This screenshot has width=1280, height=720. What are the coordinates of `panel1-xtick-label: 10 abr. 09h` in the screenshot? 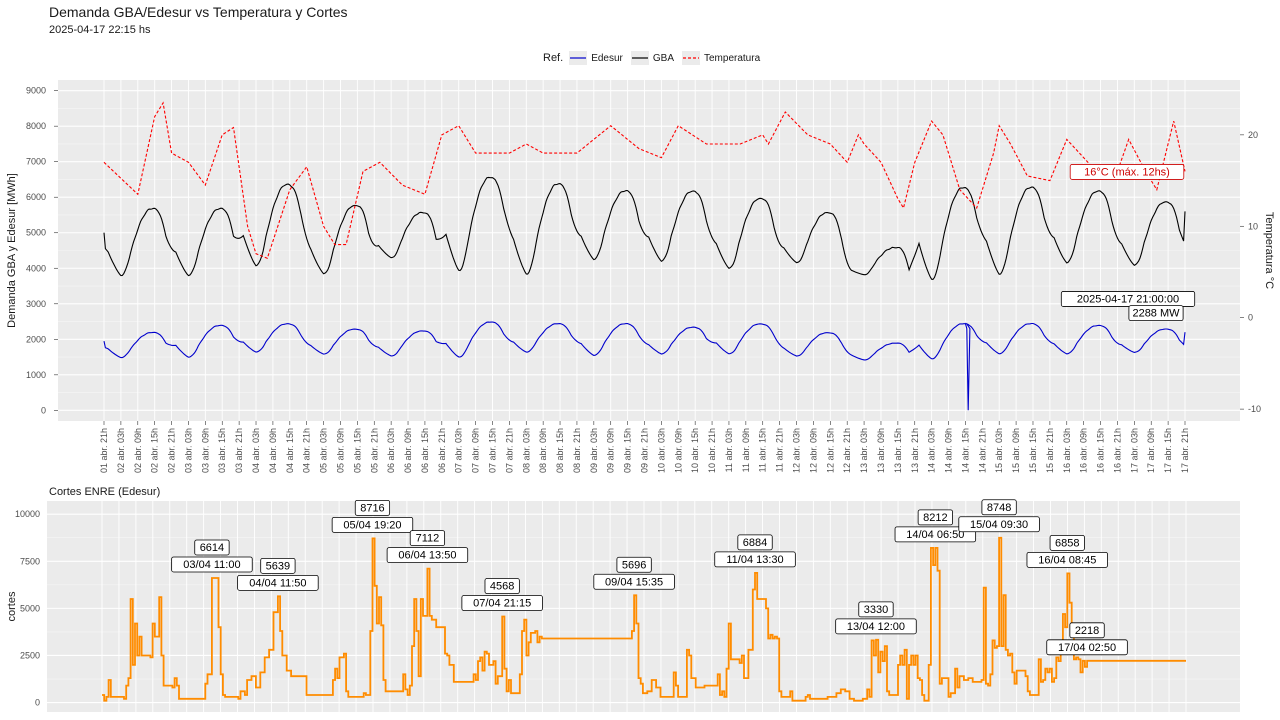 It's located at (678, 450).